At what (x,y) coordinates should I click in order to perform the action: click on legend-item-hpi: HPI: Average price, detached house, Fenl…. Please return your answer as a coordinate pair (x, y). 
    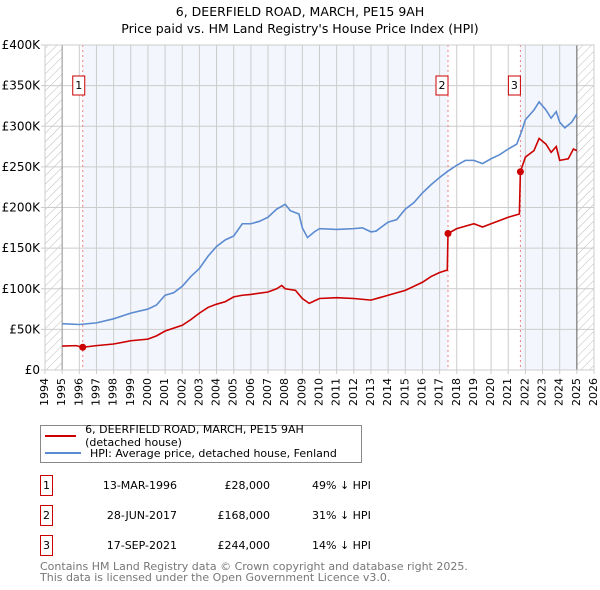
    Looking at the image, I should click on (191, 453).